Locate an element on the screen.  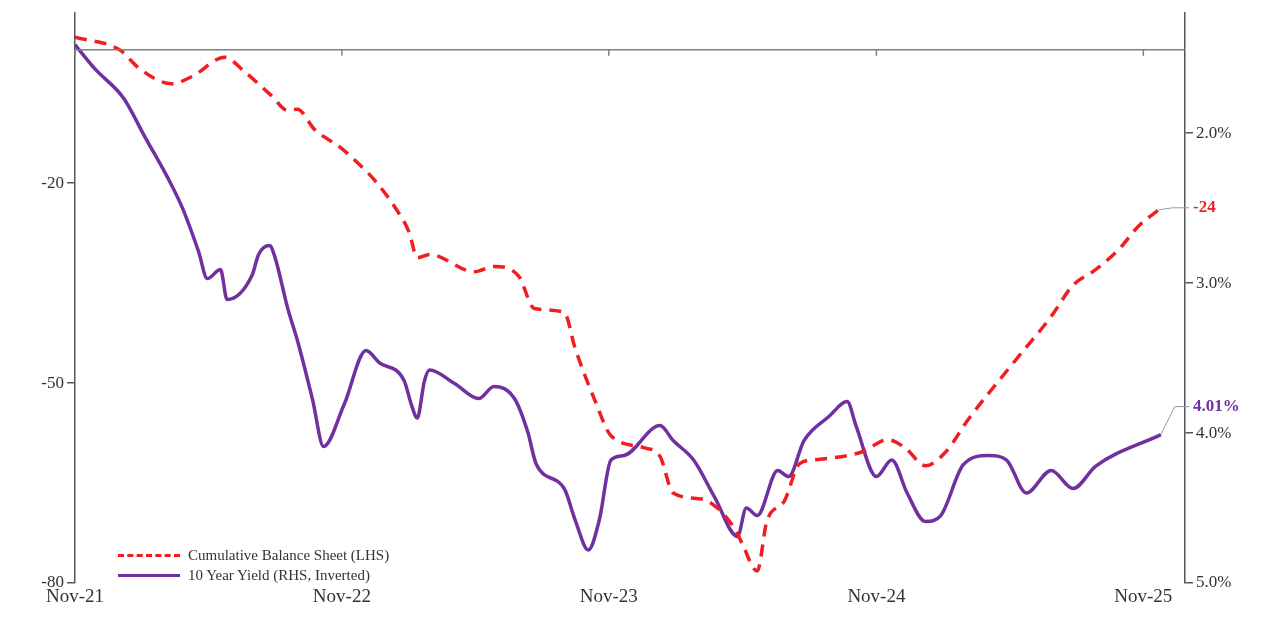
x-tick-label: Nov-23 is located at coordinates (608, 596).